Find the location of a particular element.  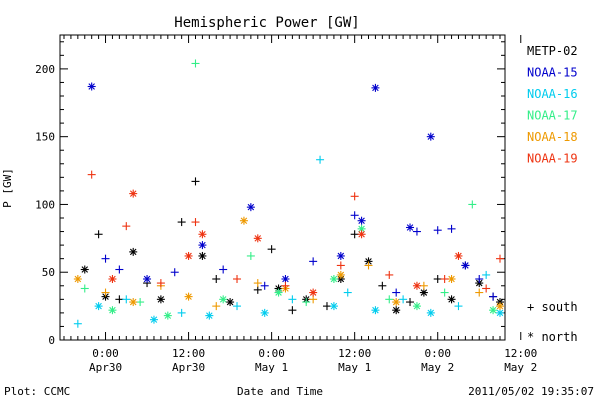

legend-entry: NOAA-15 is located at coordinates (552, 73).